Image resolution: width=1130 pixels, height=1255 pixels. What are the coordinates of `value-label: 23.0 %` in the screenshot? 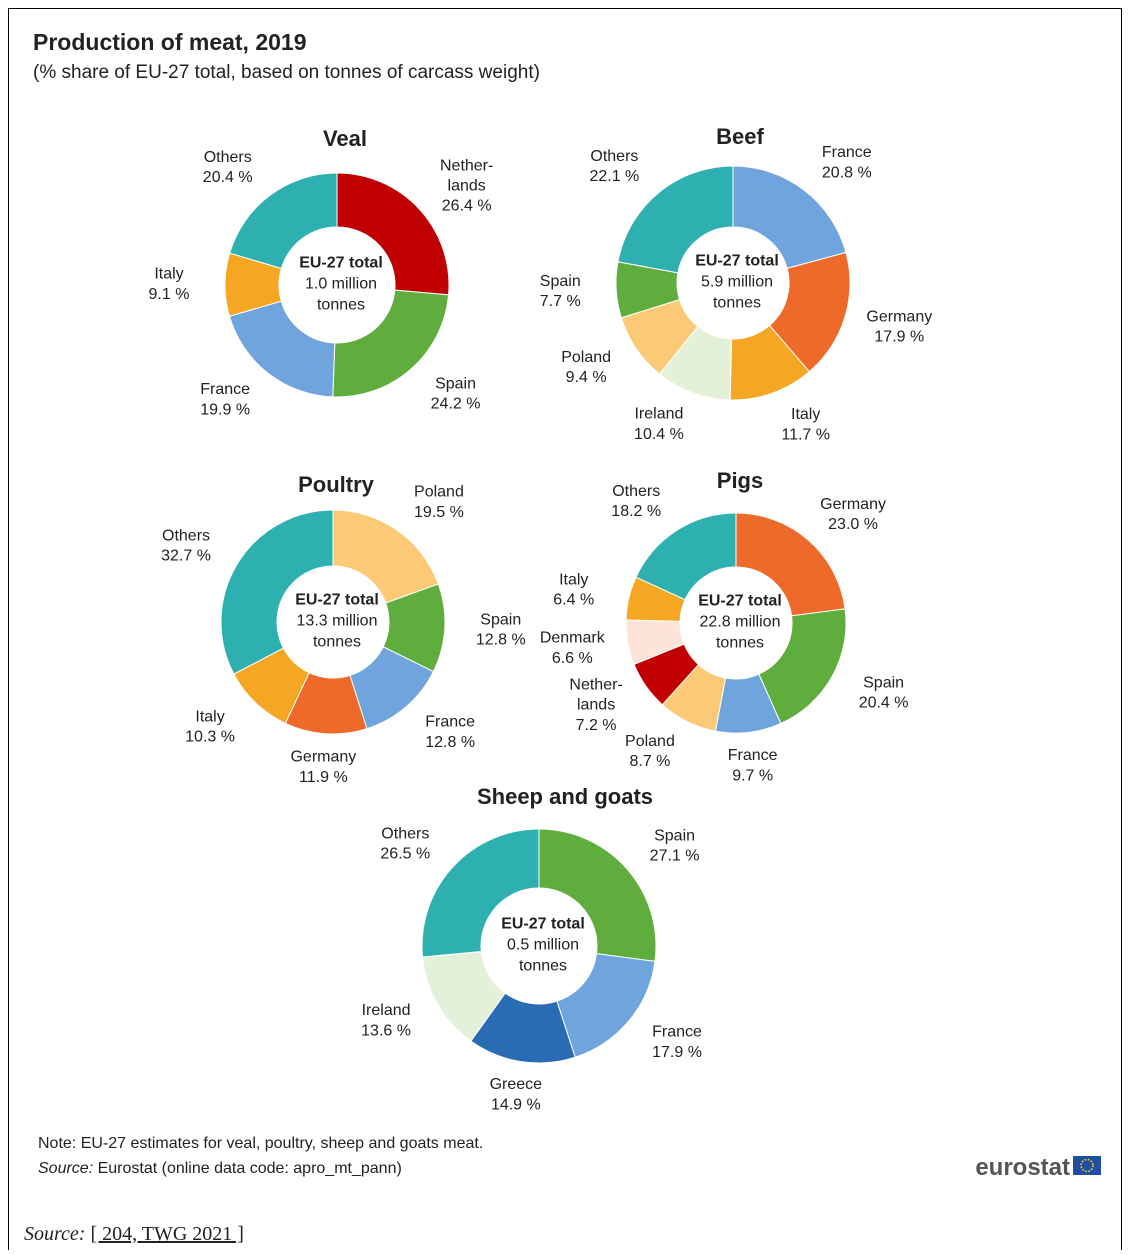 It's located at (853, 524).